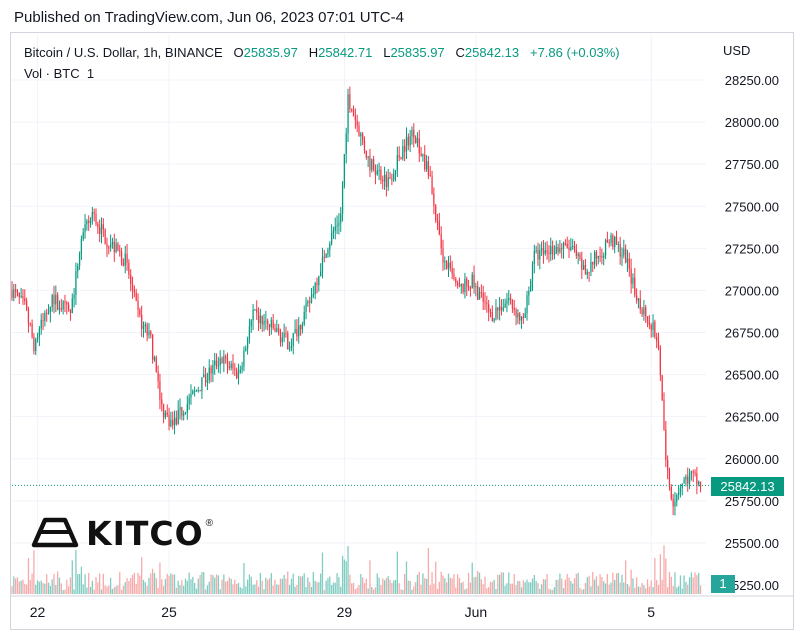 This screenshot has width=804, height=642. What do you see at coordinates (123, 52) in the screenshot?
I see `symbol-label: Bitcoin / U.S. Dollar, 1h, BINANCE` at bounding box center [123, 52].